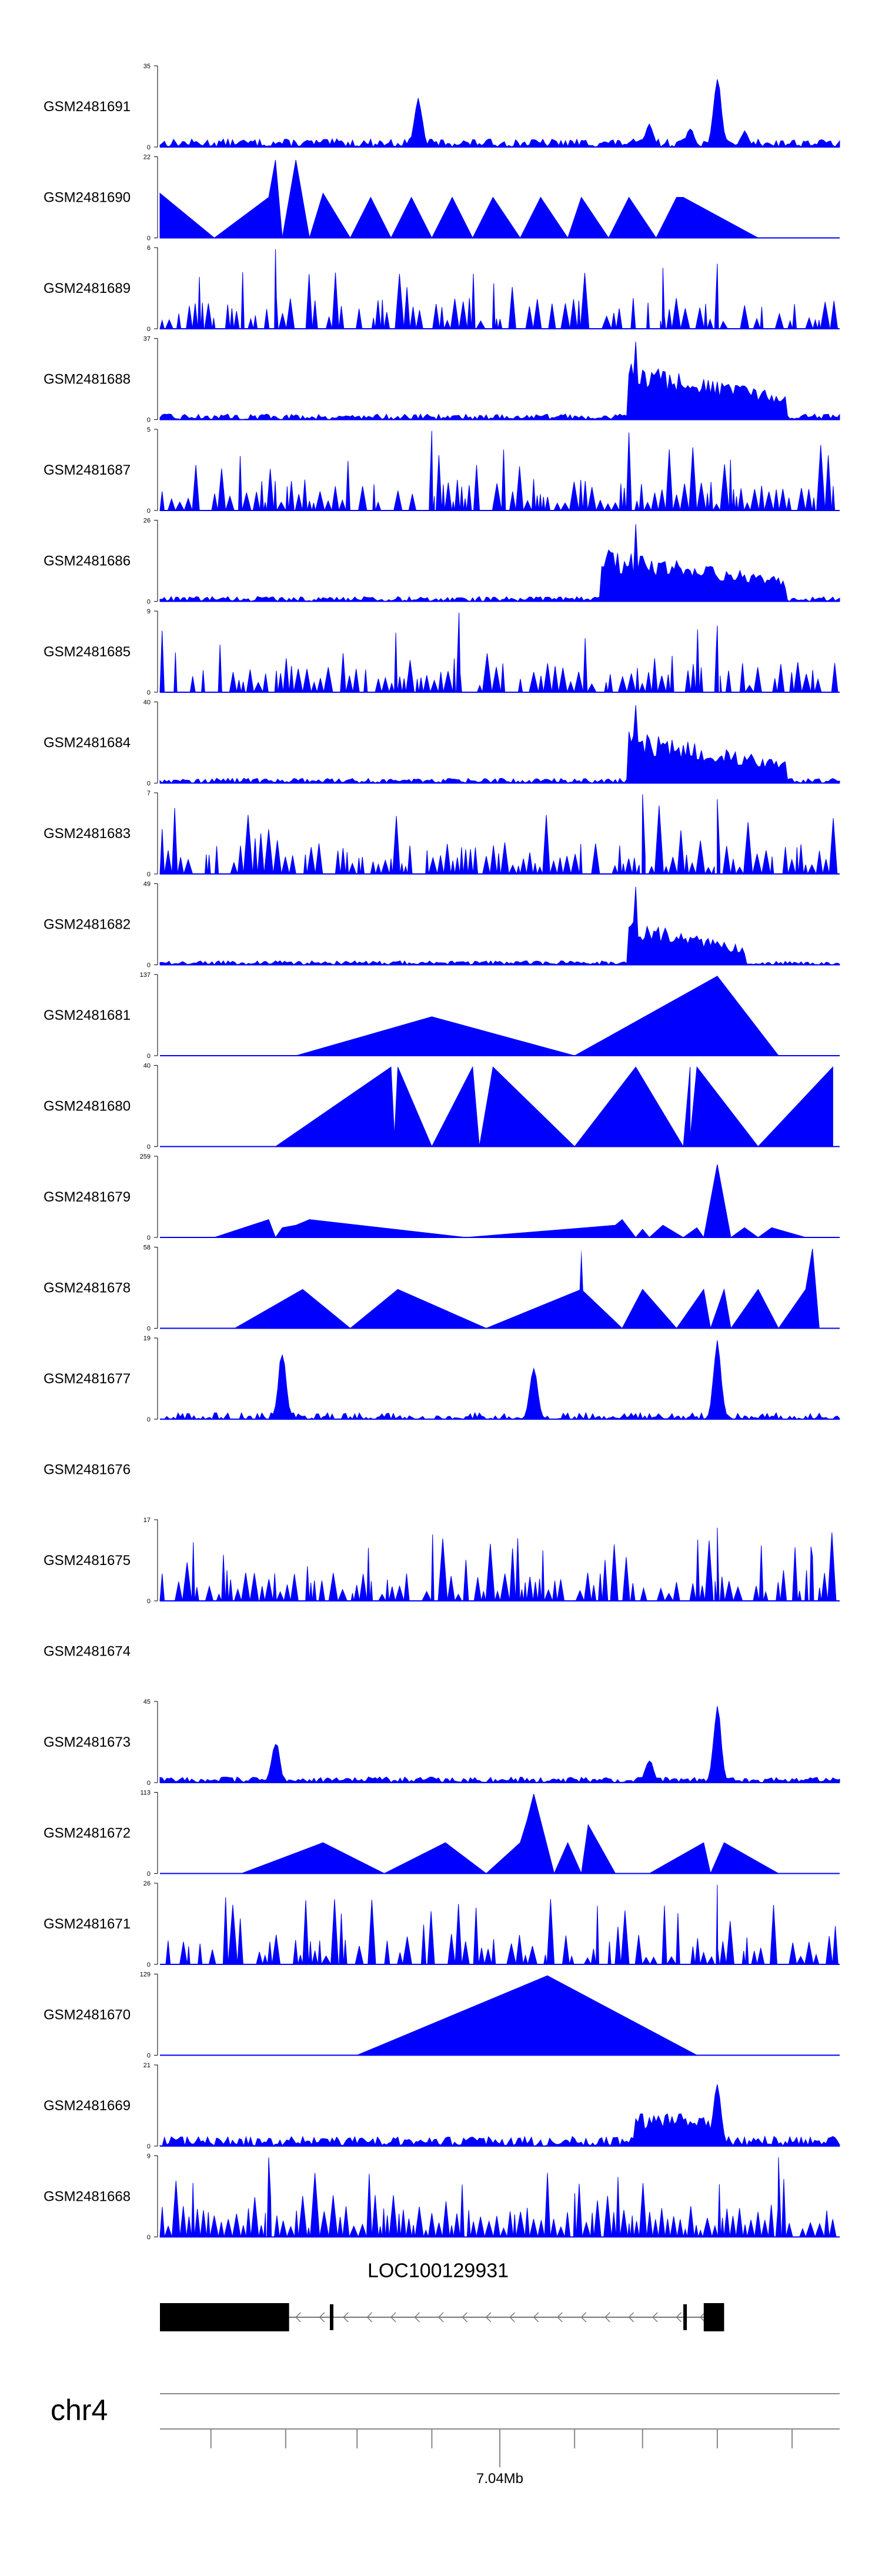  Describe the element at coordinates (79, 2410) in the screenshot. I see `chromosome-label: chr4` at that location.